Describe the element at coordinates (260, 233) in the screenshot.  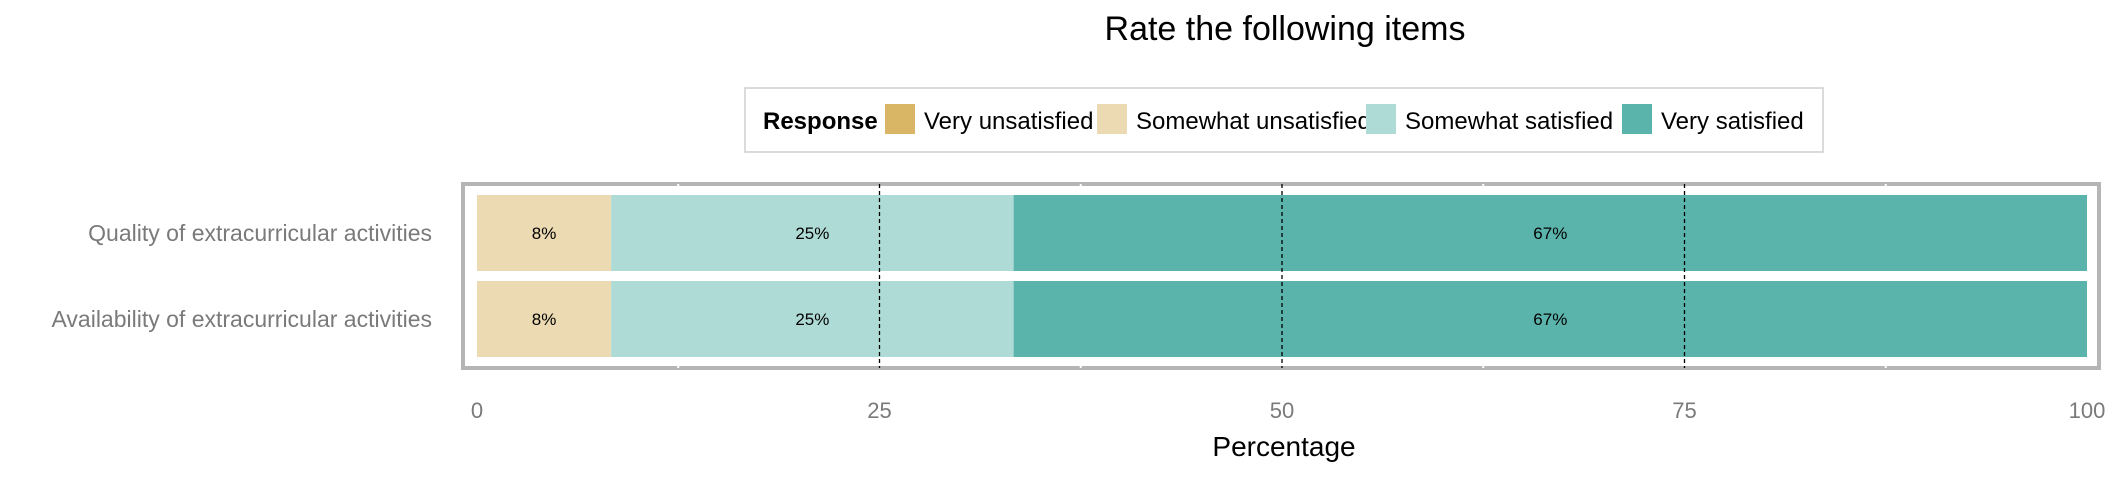
I see `category-label: Quality of extracurricular activities` at that location.